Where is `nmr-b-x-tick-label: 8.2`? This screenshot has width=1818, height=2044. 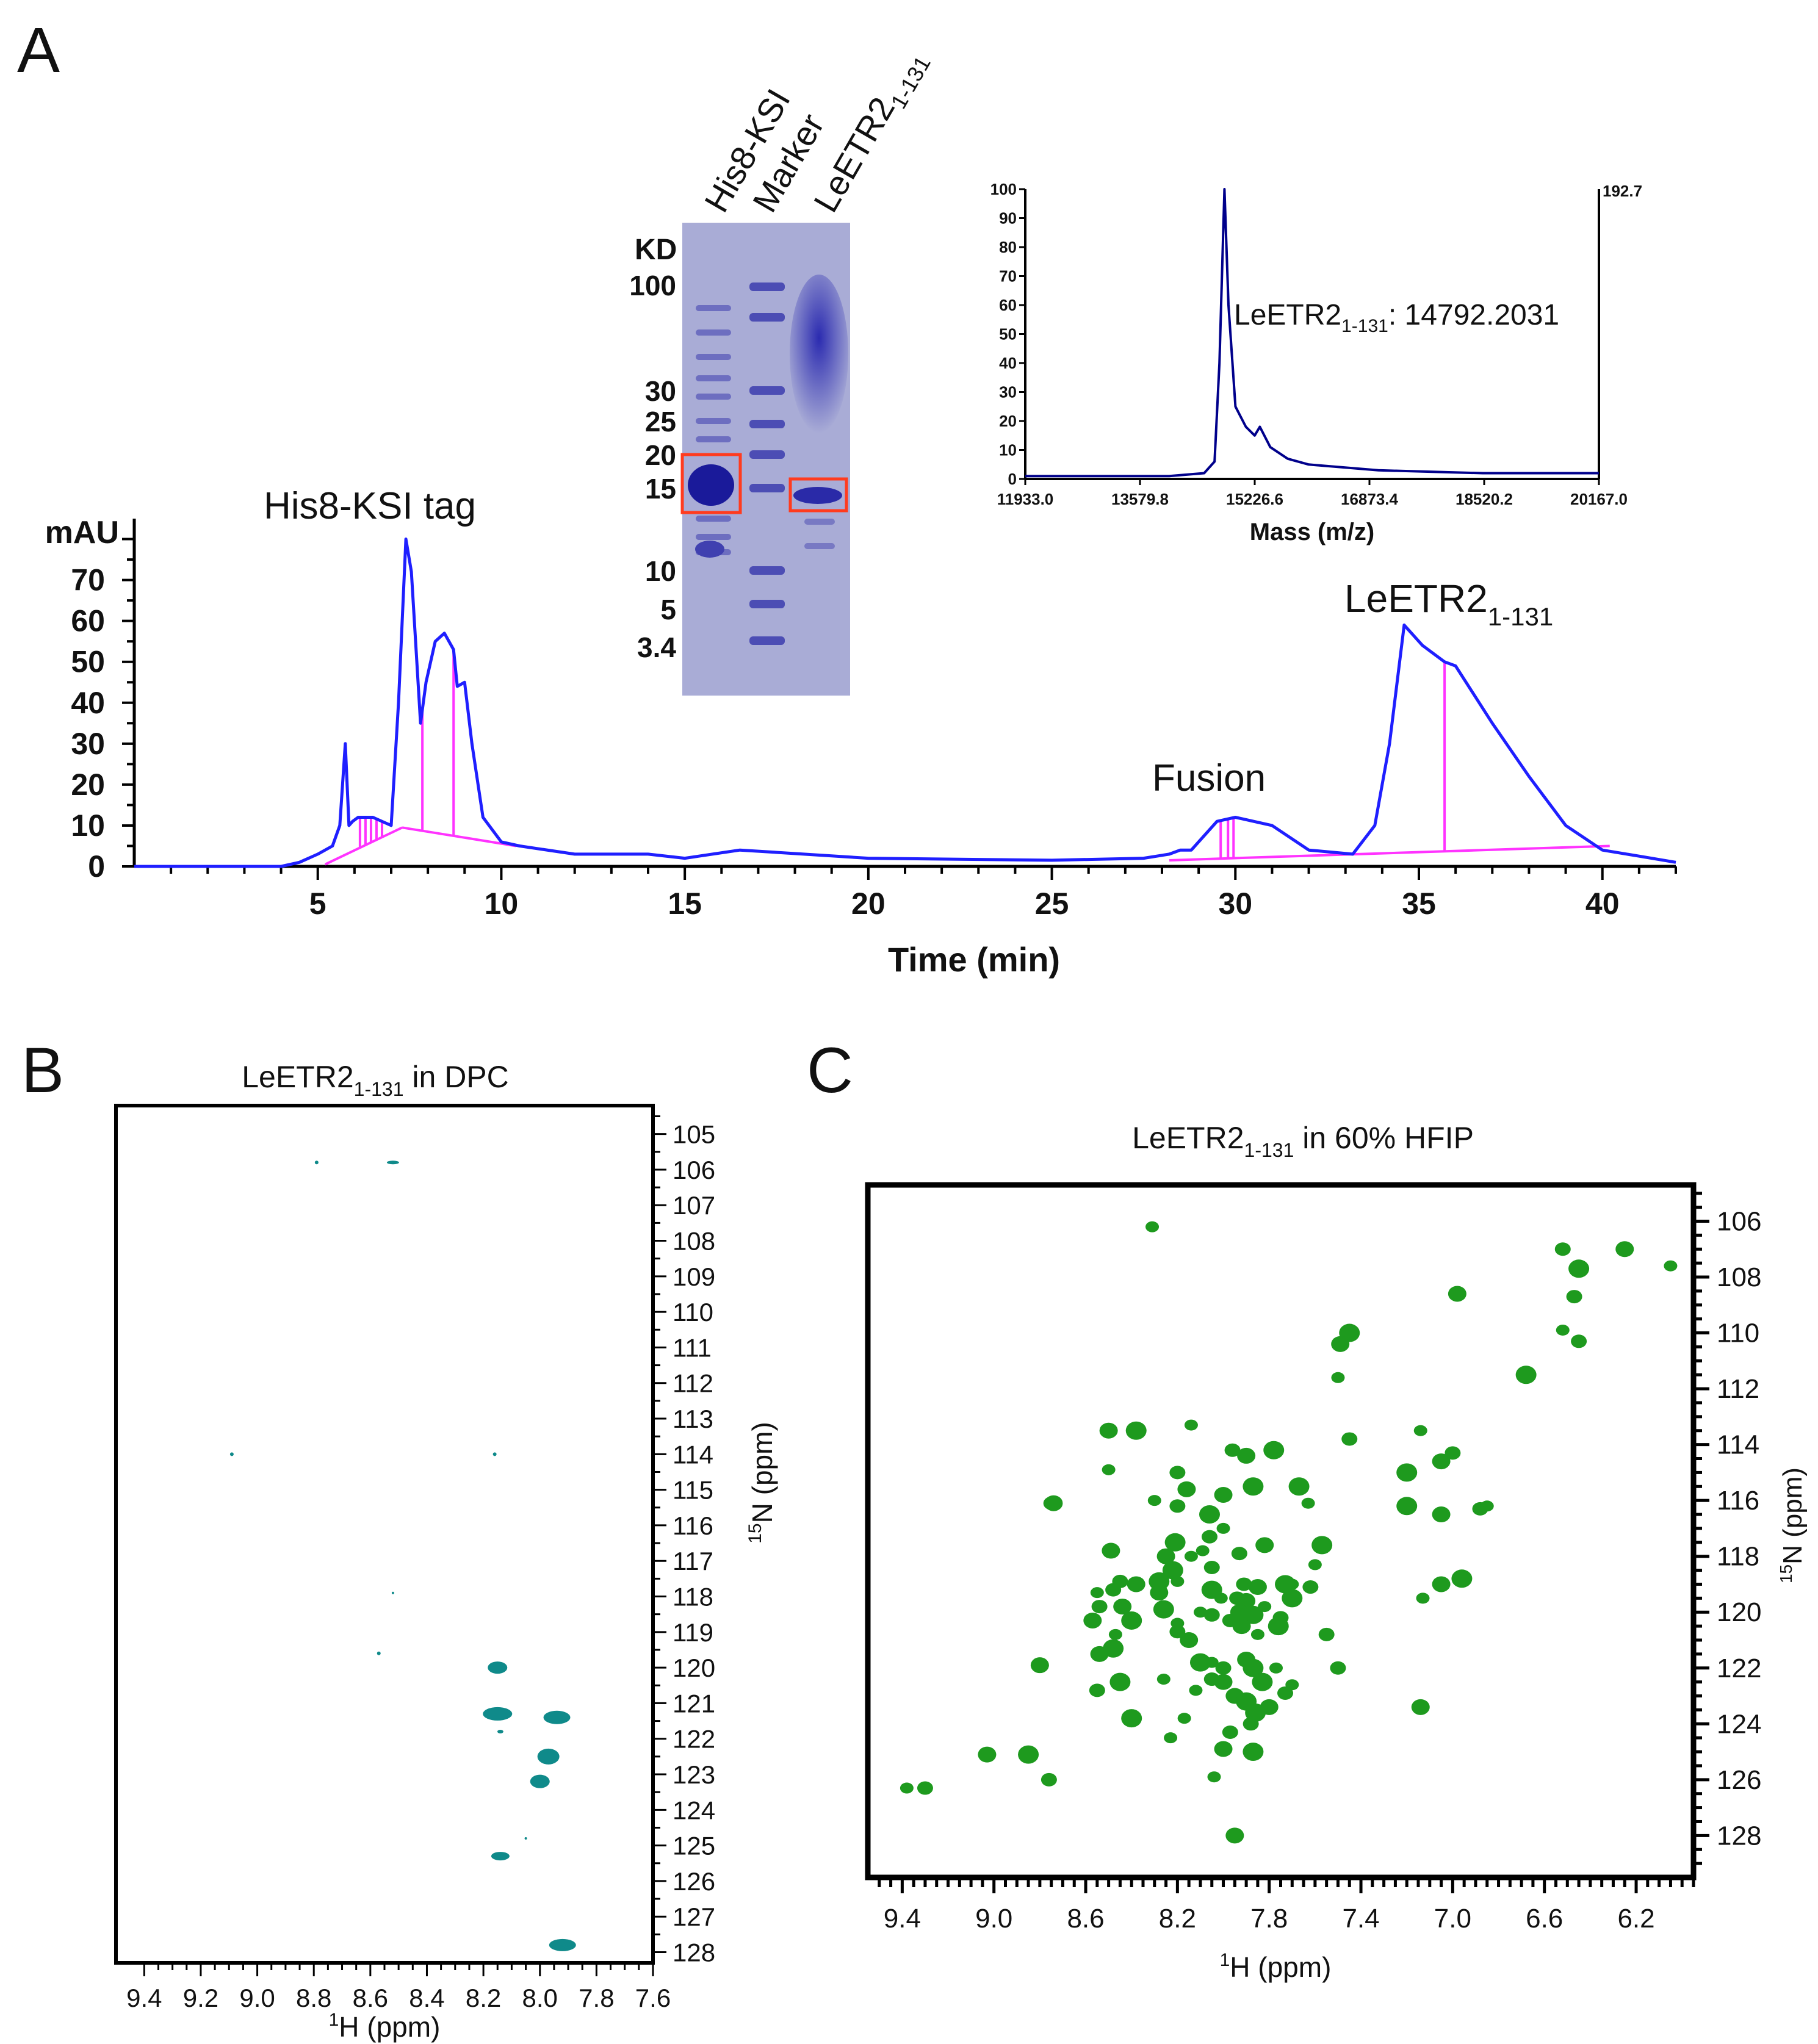 nmr-b-x-tick-label: 8.2 is located at coordinates (483, 1998).